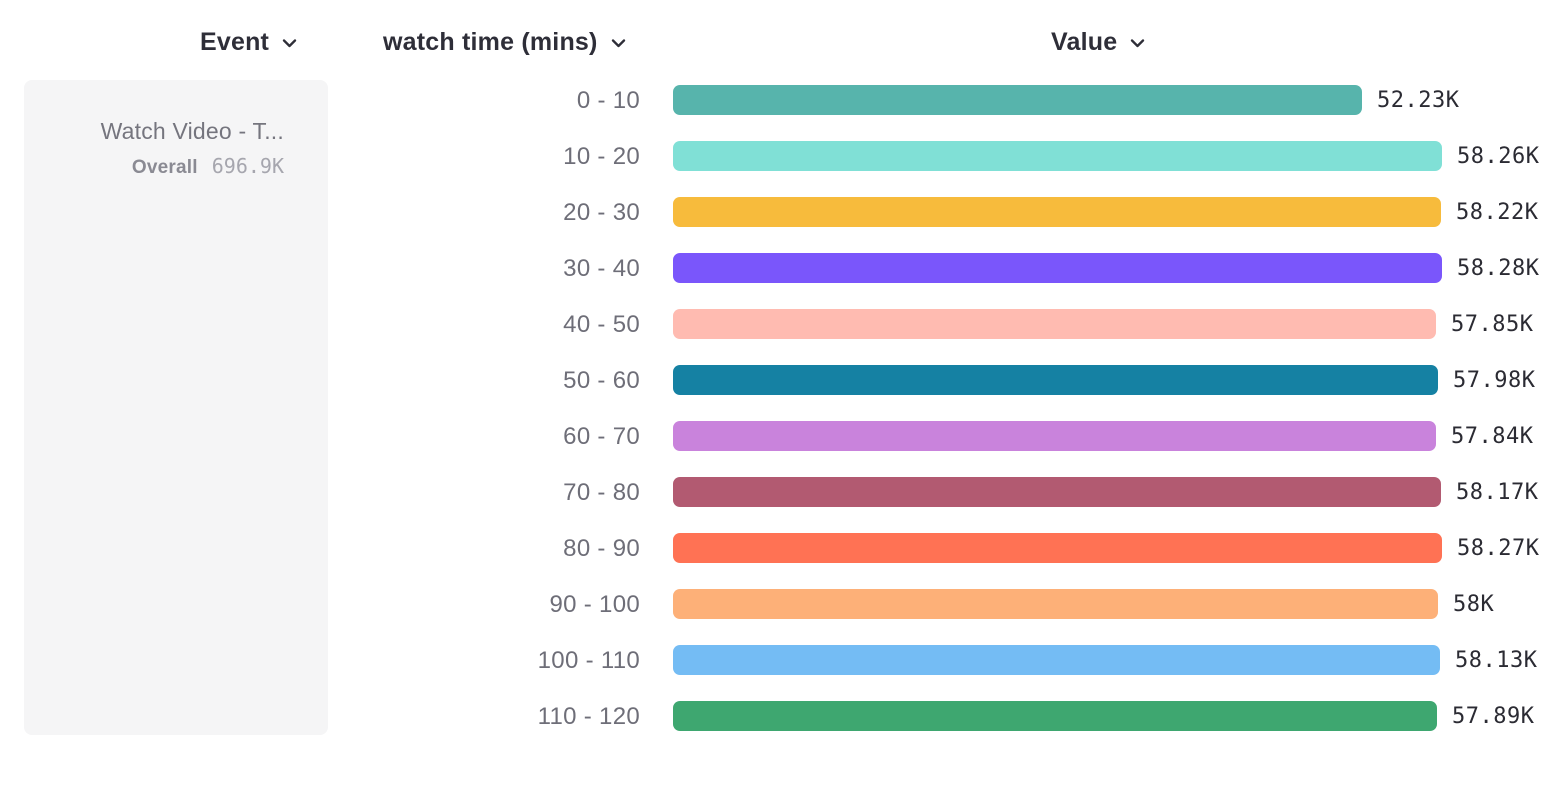 The width and height of the screenshot is (1568, 790). What do you see at coordinates (601, 324) in the screenshot?
I see `category-label: 40 - 50` at bounding box center [601, 324].